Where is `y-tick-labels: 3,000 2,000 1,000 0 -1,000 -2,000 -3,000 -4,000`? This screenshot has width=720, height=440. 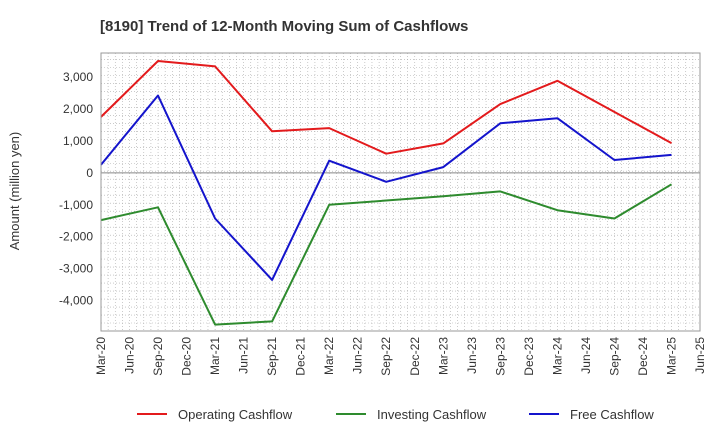 y-tick-labels: 3,000 2,000 1,000 0 -1,000 -2,000 -3,000 -4,000 is located at coordinates (76, 189).